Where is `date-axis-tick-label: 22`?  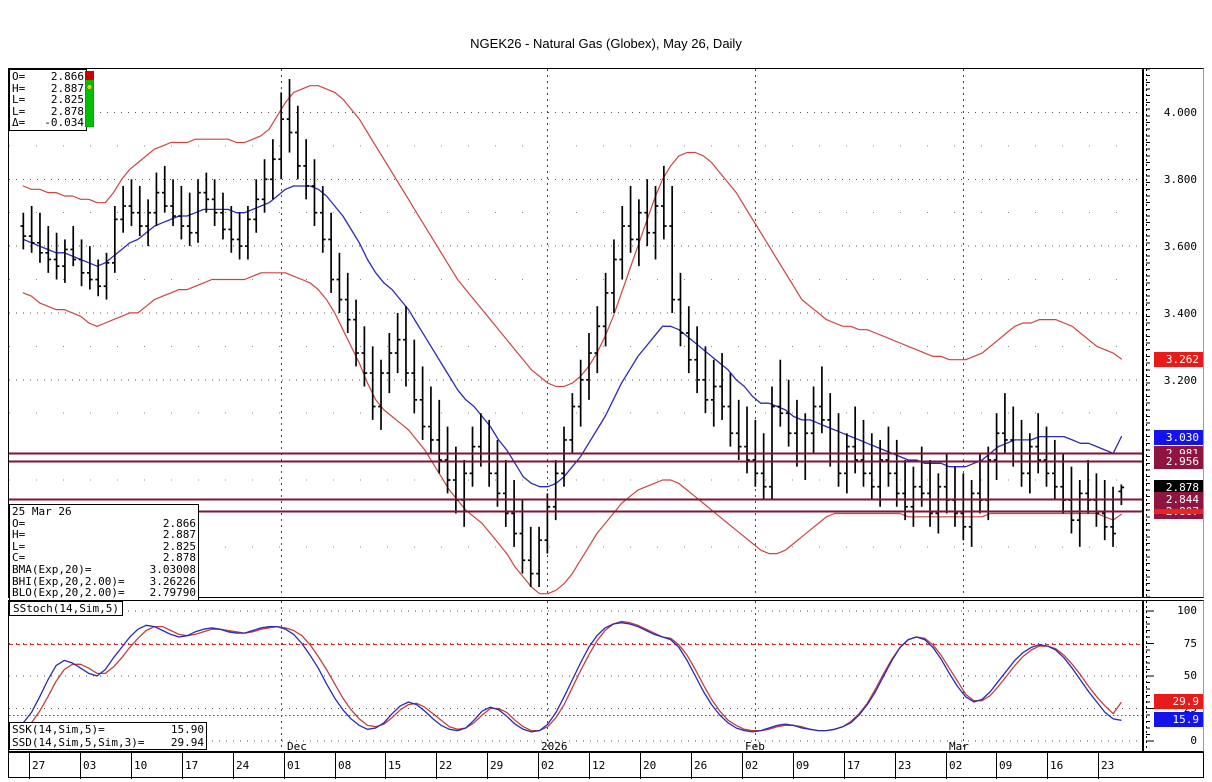
date-axis-tick-label: 22 is located at coordinates (446, 765).